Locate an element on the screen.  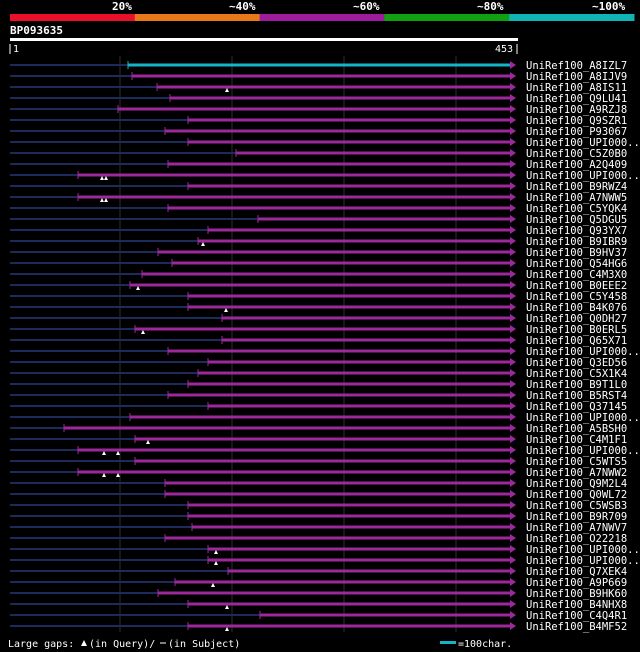
hit-row: UniRef100_B9HV37 is located at coordinates (318, 253).